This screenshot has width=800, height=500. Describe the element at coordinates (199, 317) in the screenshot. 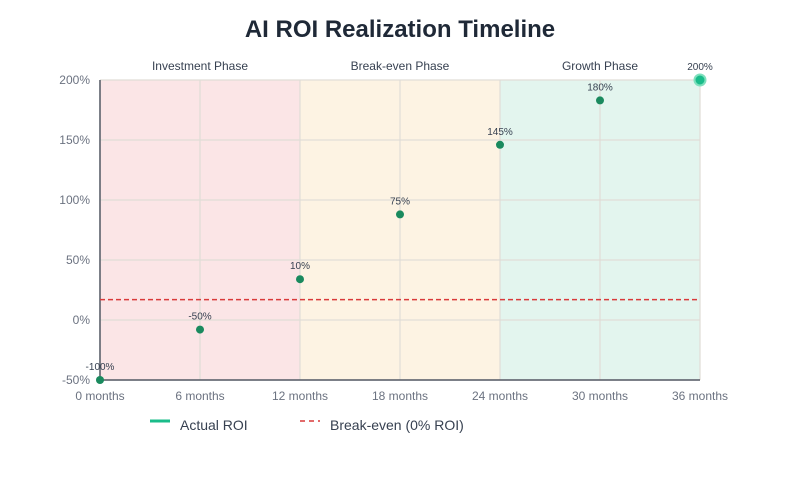

I see `data-label: -50%` at that location.